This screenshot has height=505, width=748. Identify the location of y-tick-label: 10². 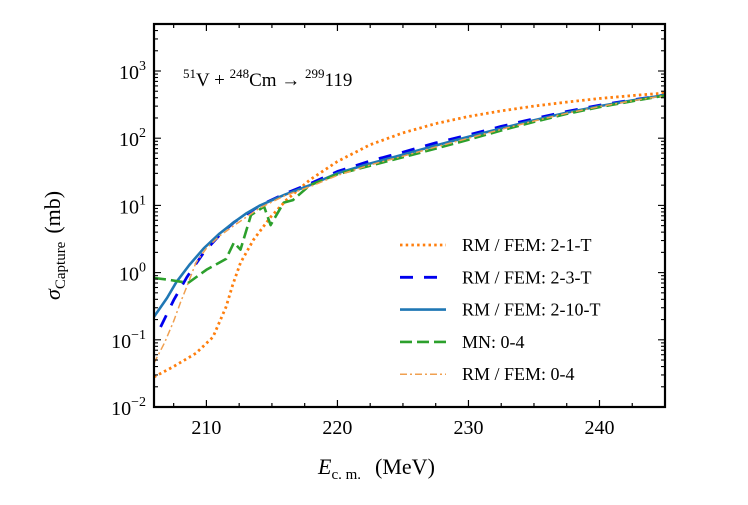
(132, 138).